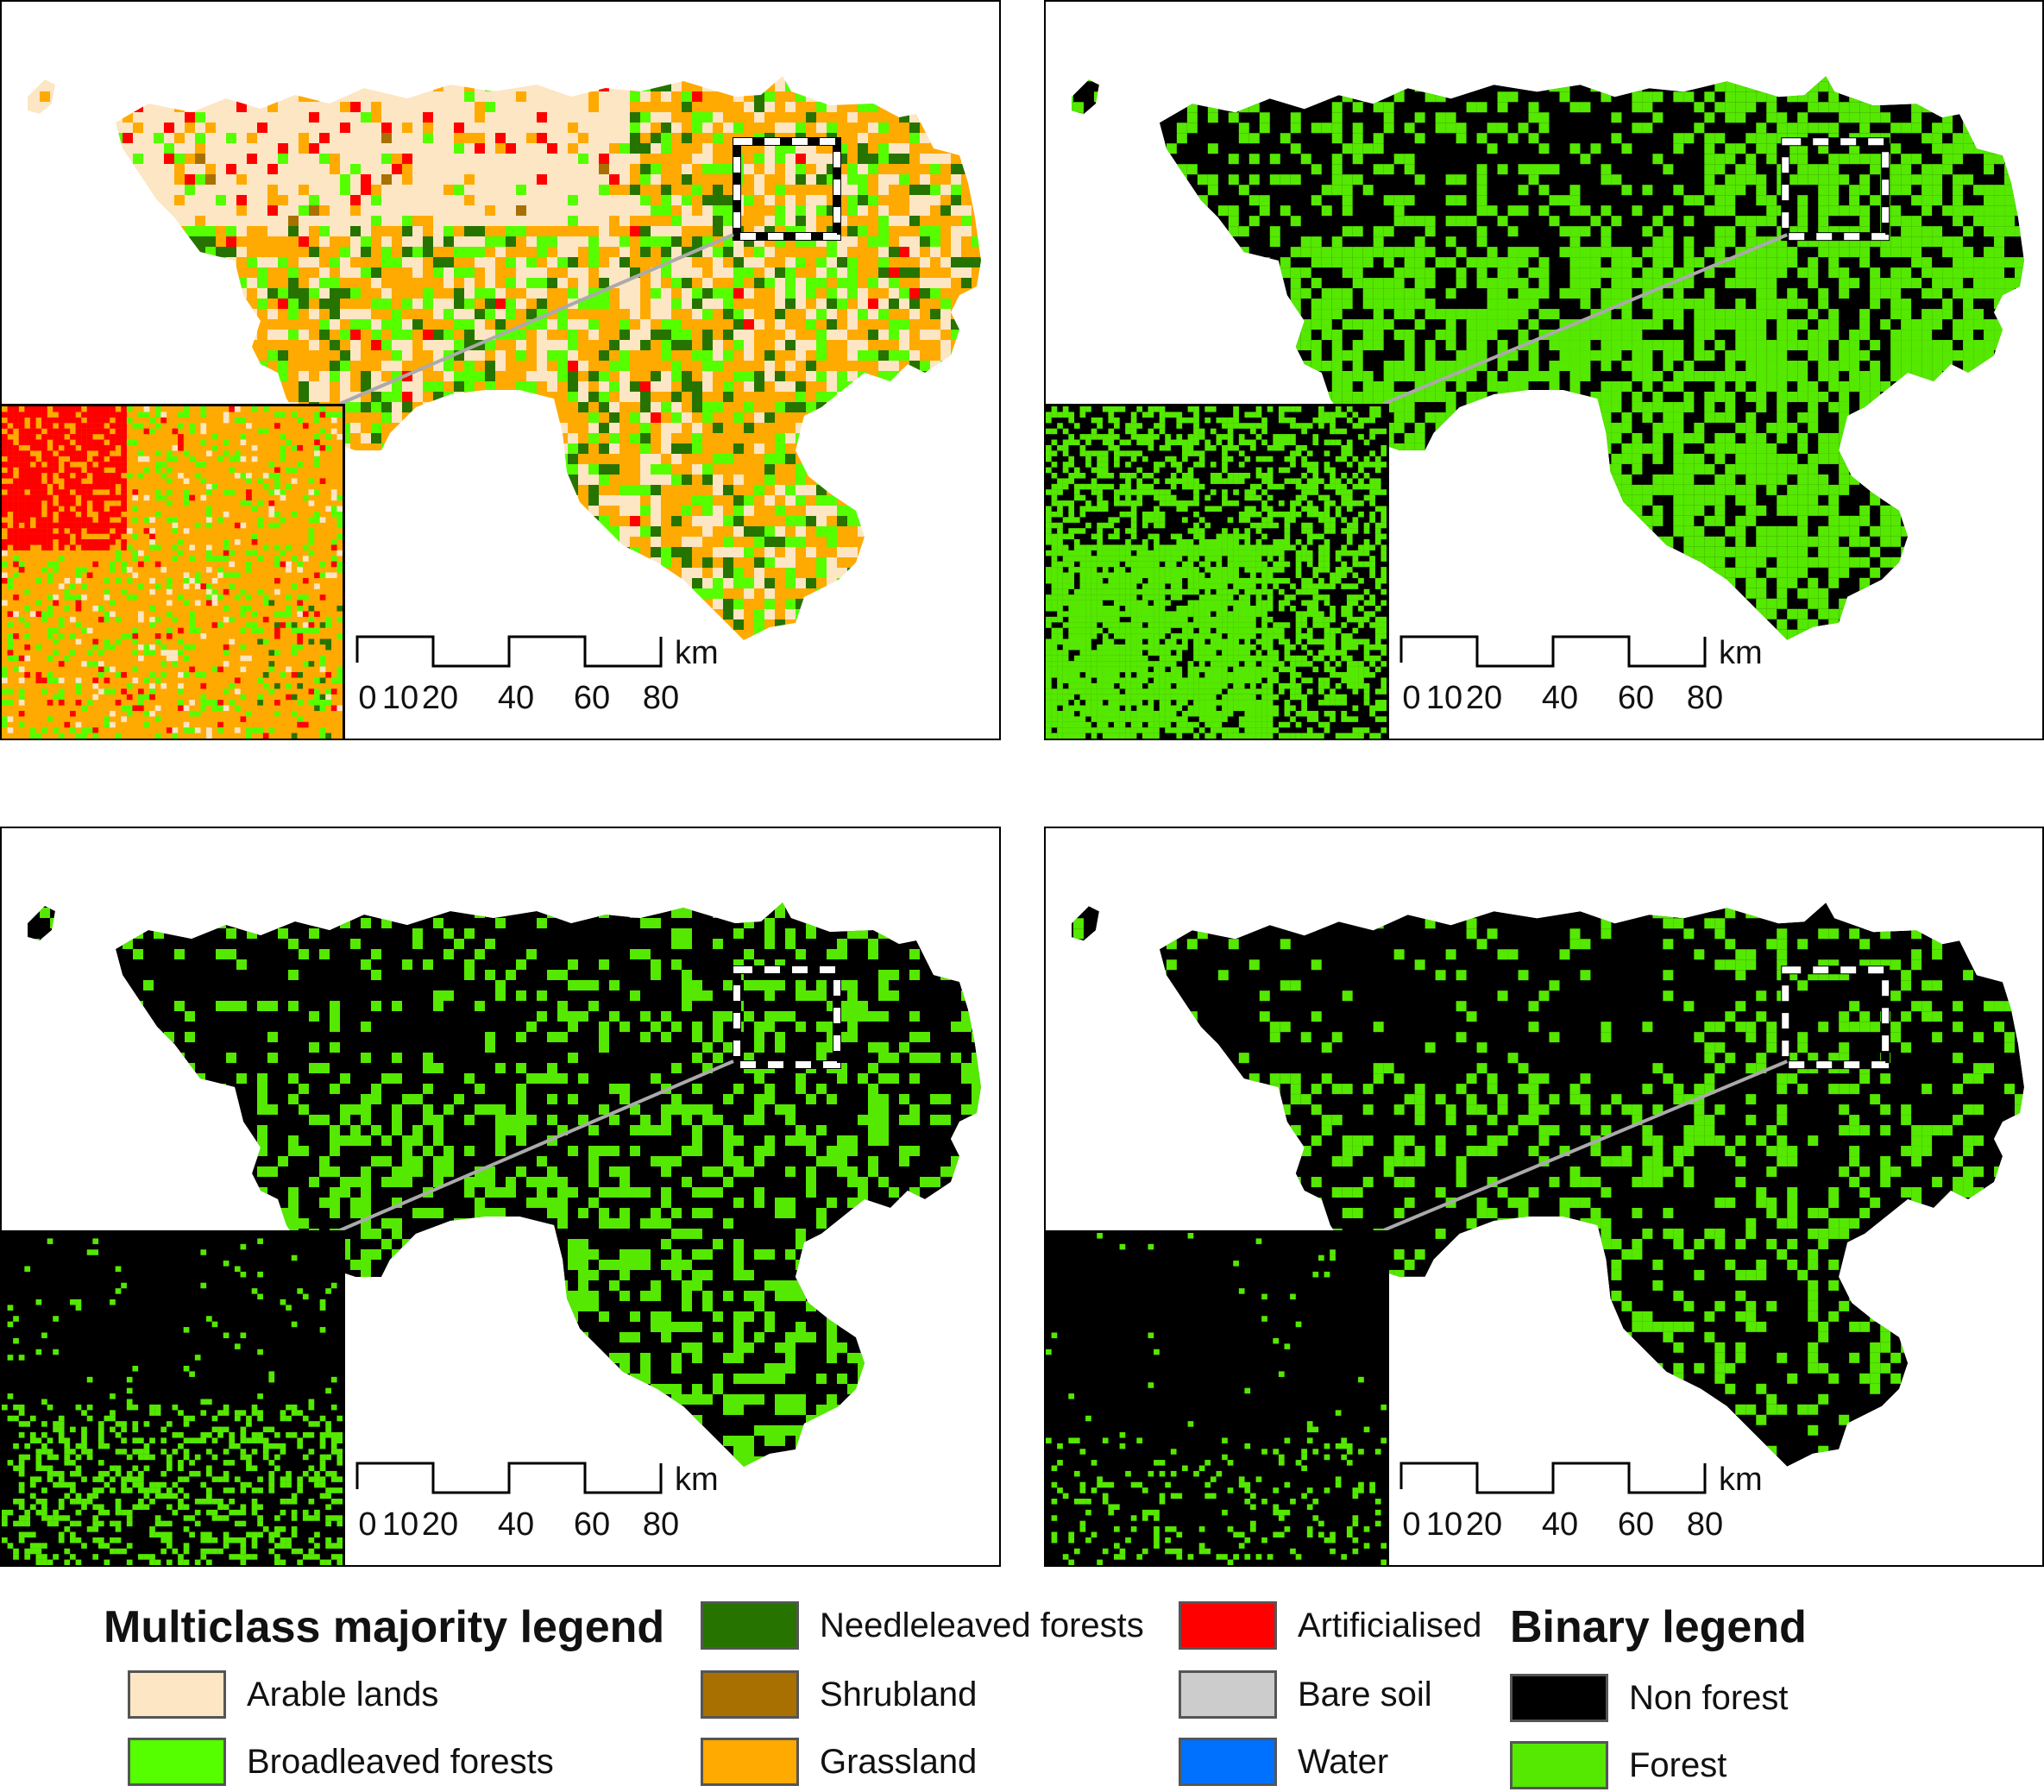 The width and height of the screenshot is (2044, 1792). Describe the element at coordinates (172, 572) in the screenshot. I see `inset-raster` at that location.